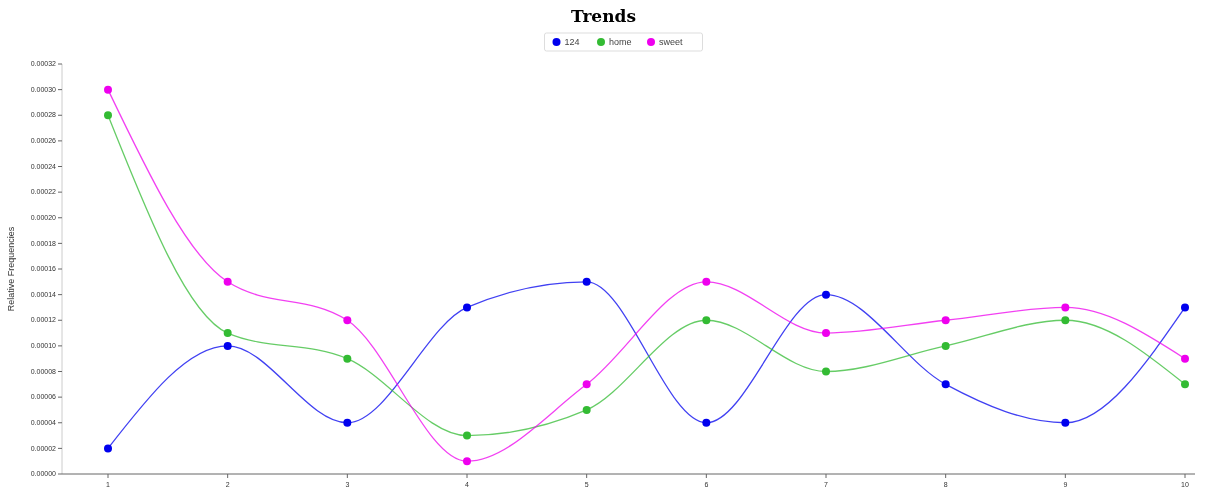 The image size is (1207, 502). I want to click on chart-title: Trends, so click(603, 16).